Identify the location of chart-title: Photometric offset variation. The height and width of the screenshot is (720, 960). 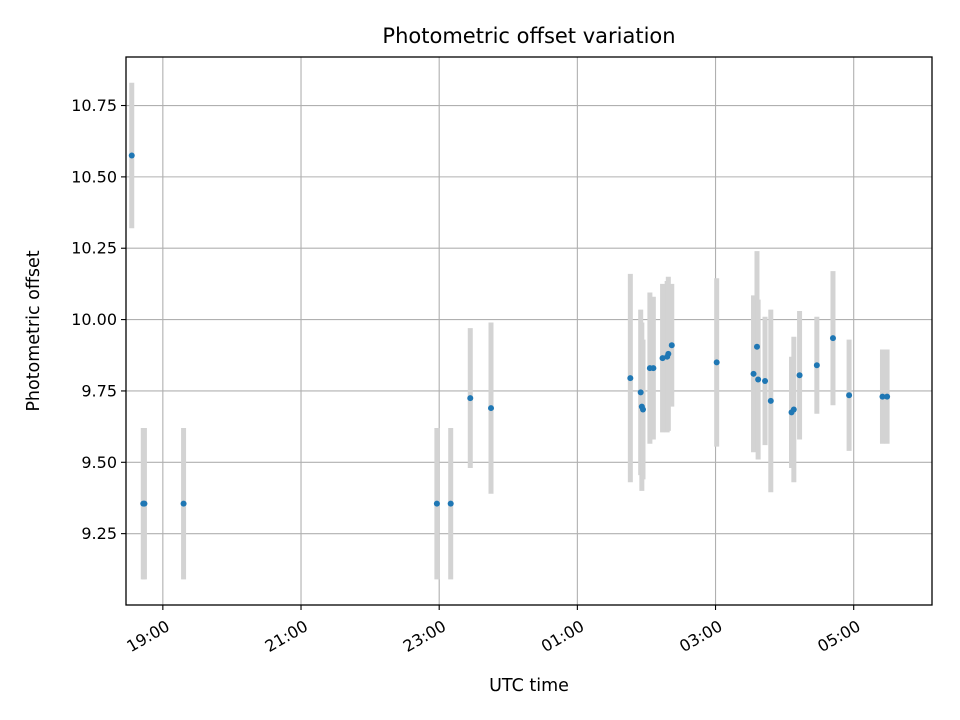
(528, 36).